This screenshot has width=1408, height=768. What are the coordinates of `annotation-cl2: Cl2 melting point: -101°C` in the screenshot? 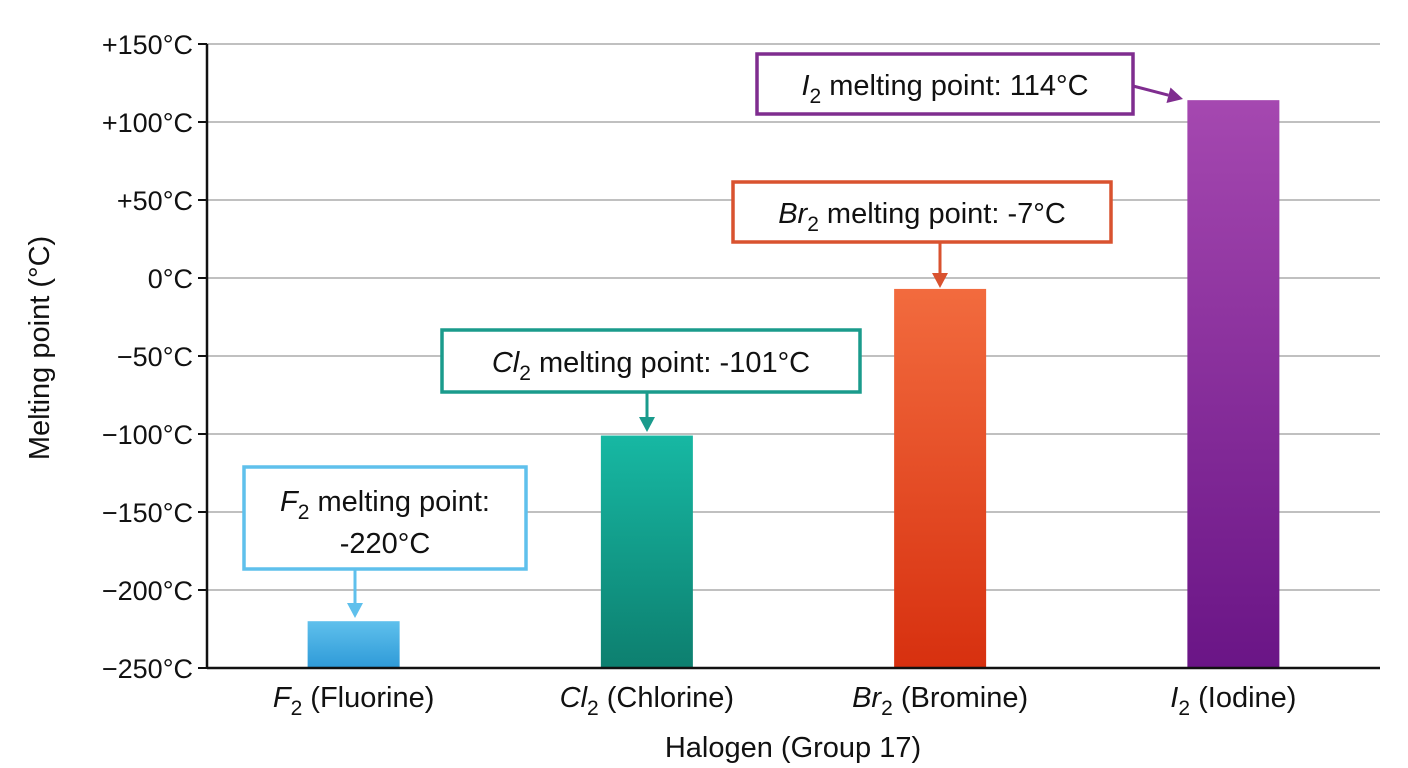 It's located at (651, 380).